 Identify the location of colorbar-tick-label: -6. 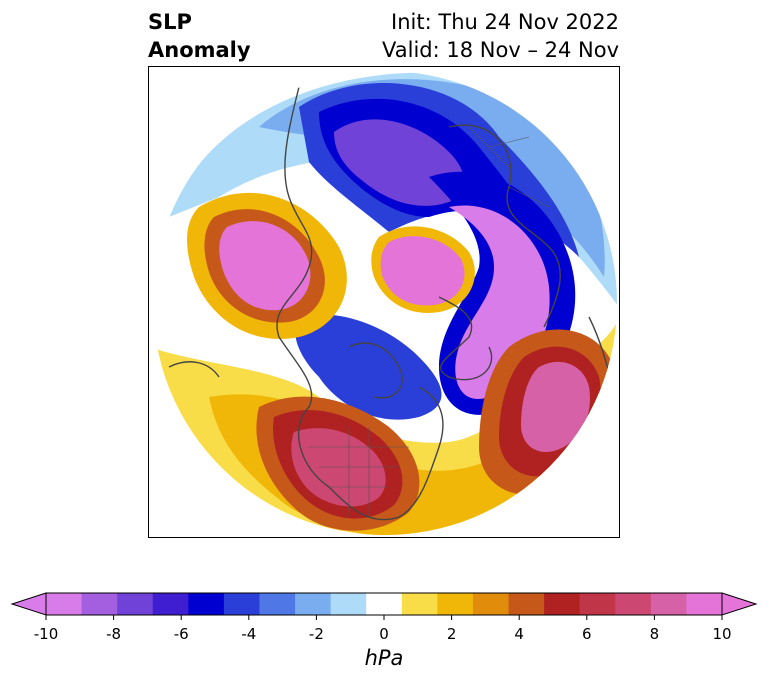
(181, 634).